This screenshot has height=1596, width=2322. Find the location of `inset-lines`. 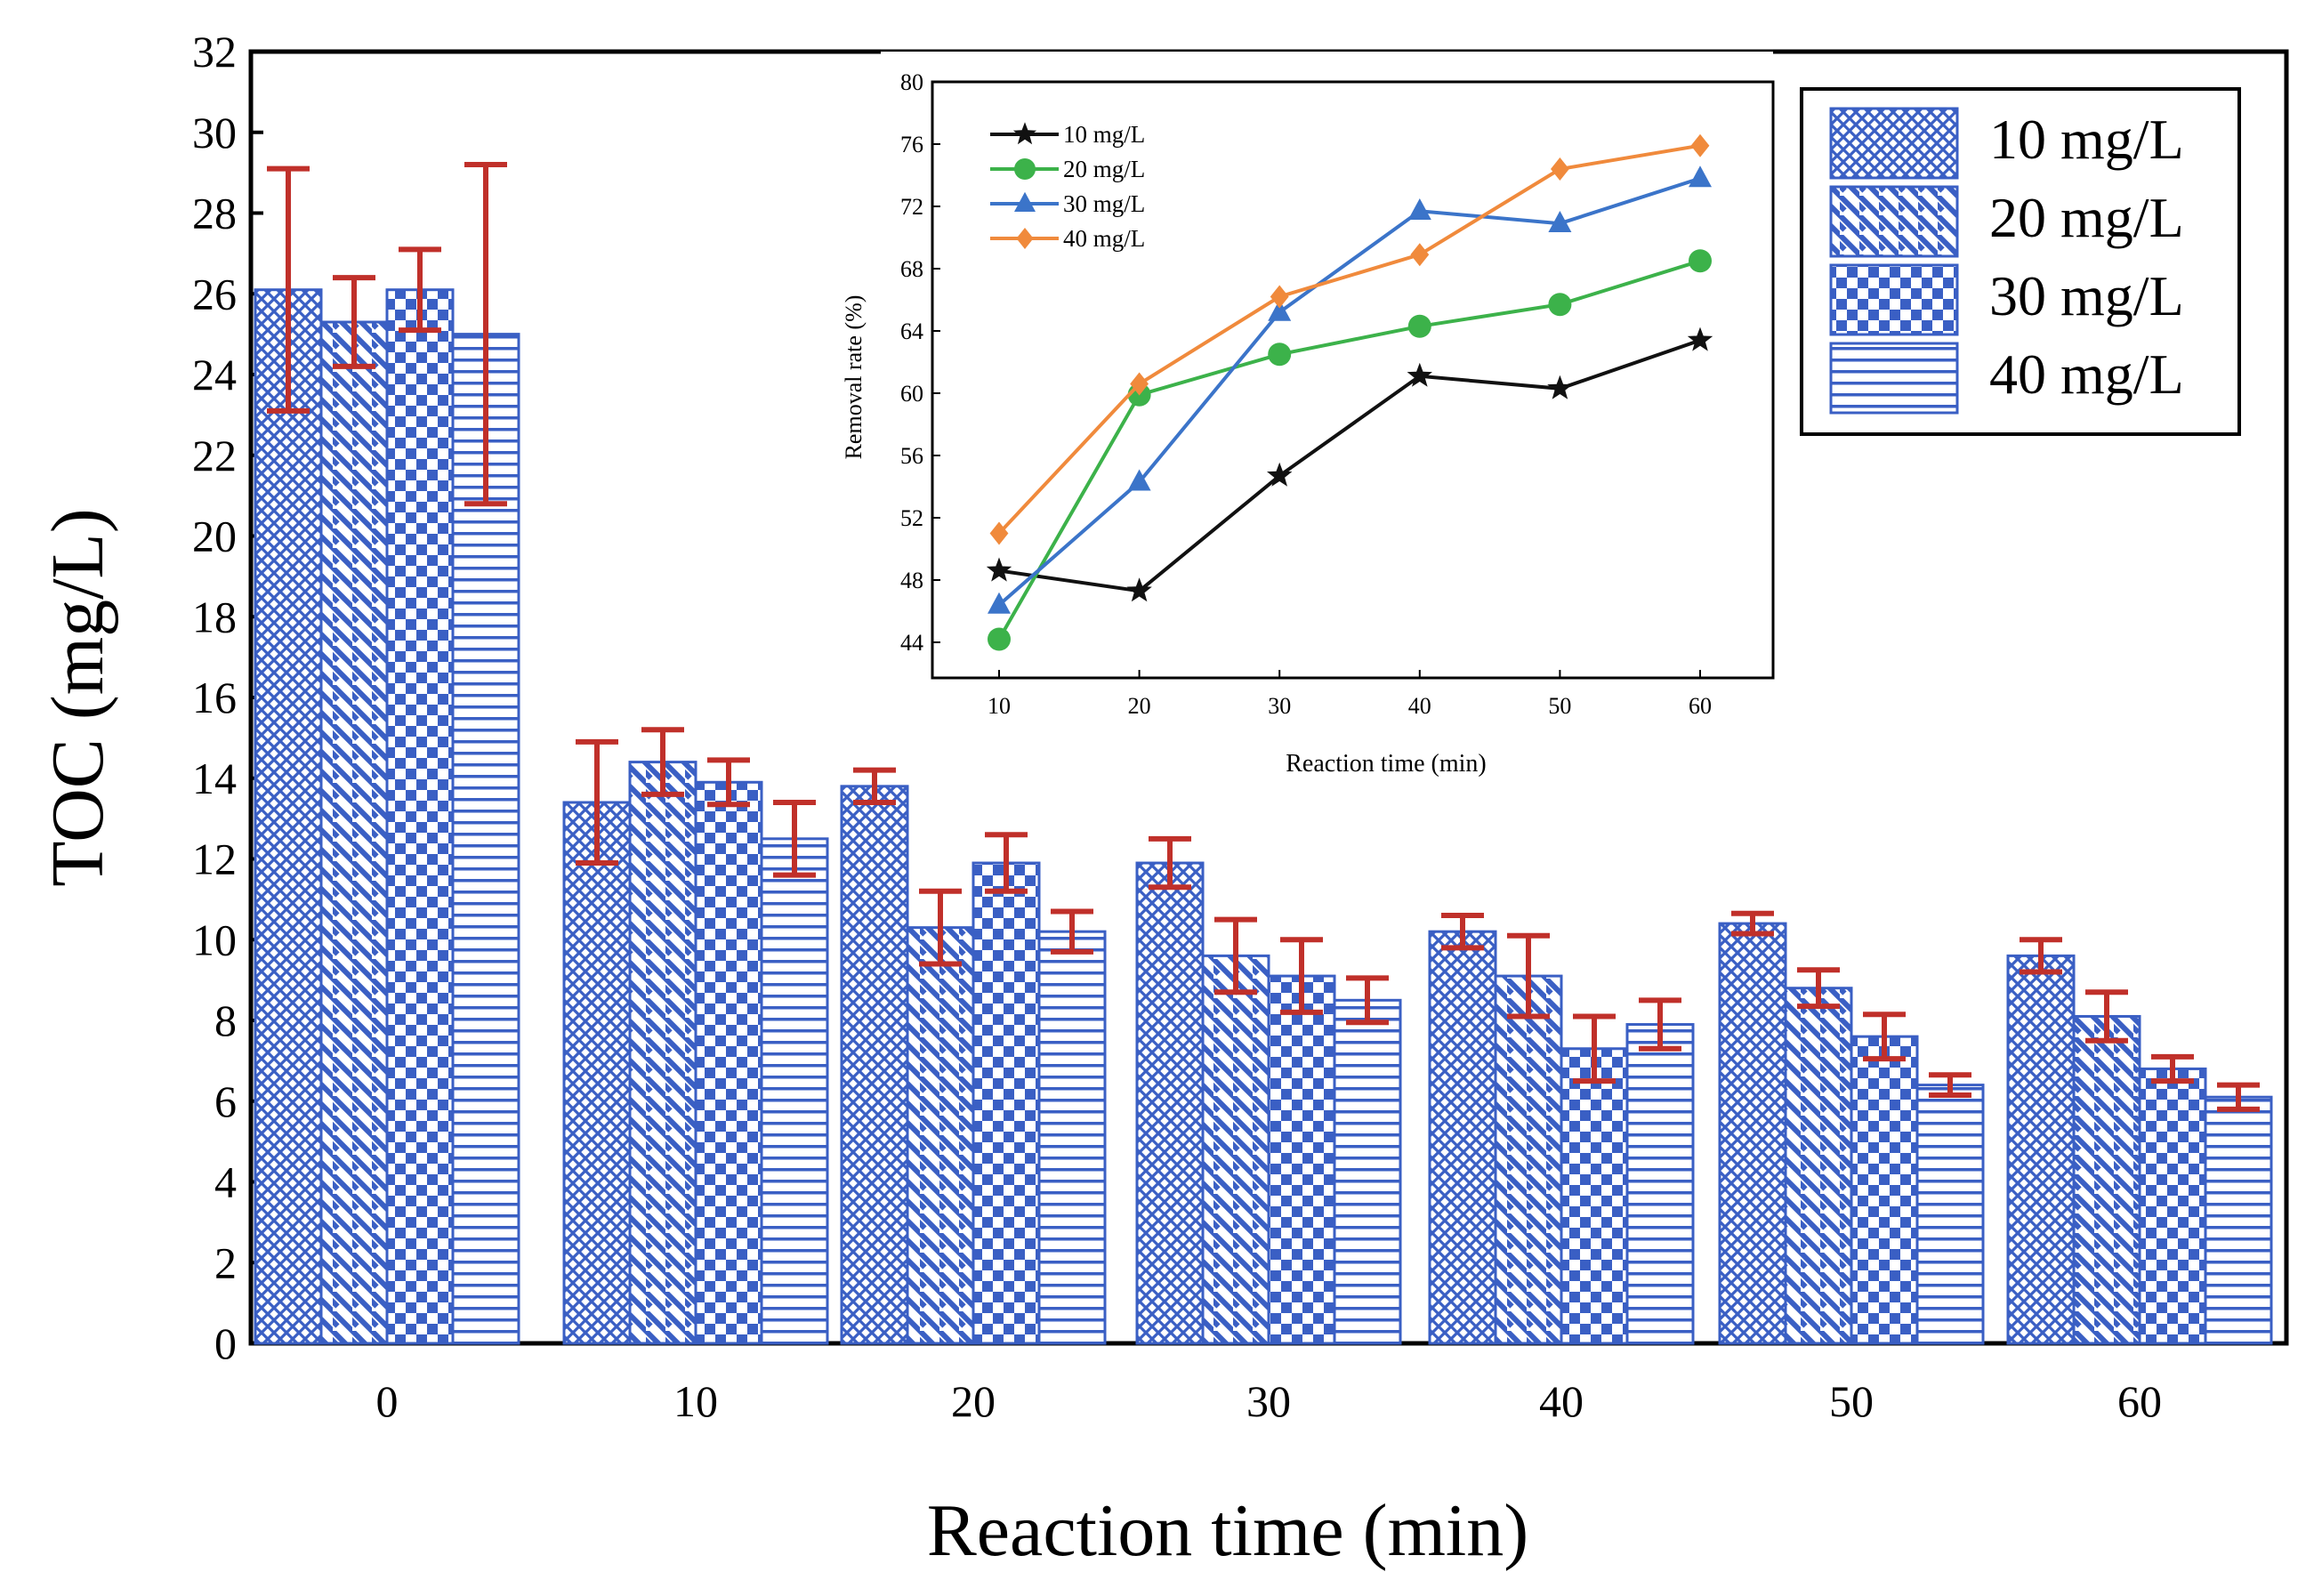

inset-lines is located at coordinates (1349, 392).